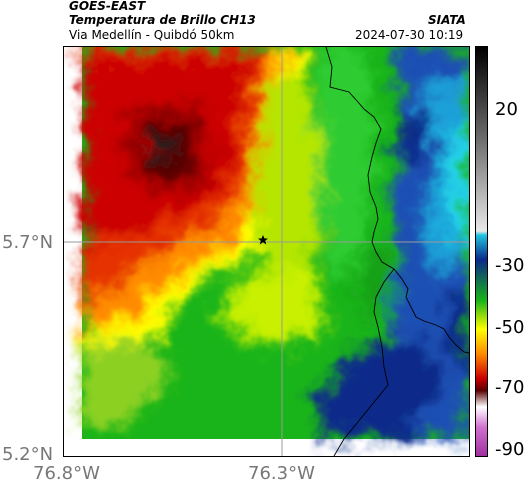 This screenshot has height=491, width=526. I want to click on colorbar-tick-minus-50: -50, so click(510, 327).